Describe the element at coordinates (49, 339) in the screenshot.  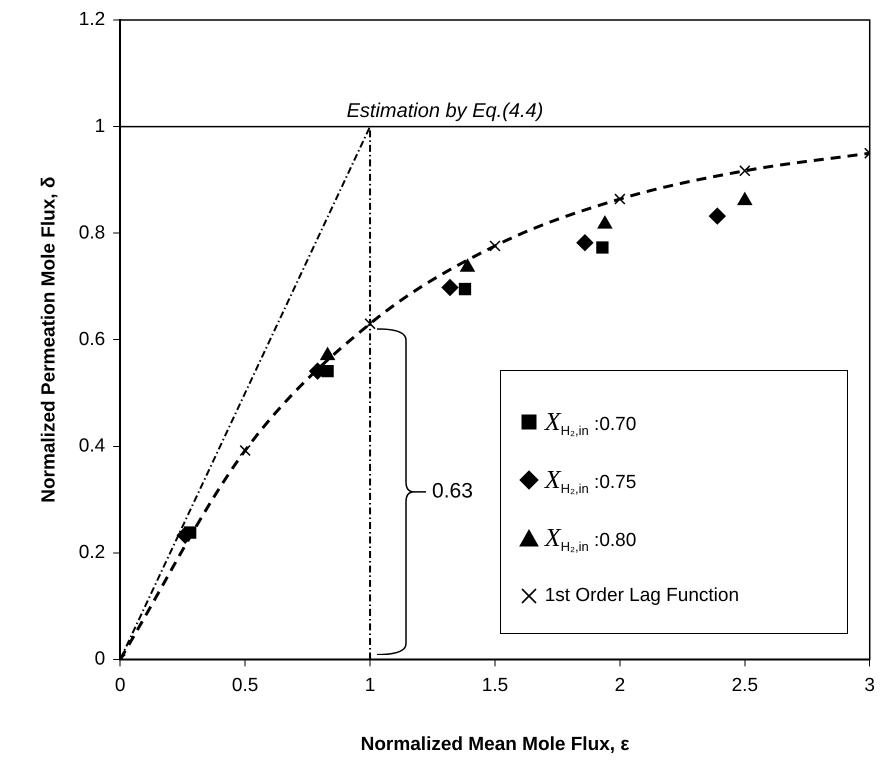
I see `y-axis-title: Normalized Permeation Mole Flux, δ` at that location.